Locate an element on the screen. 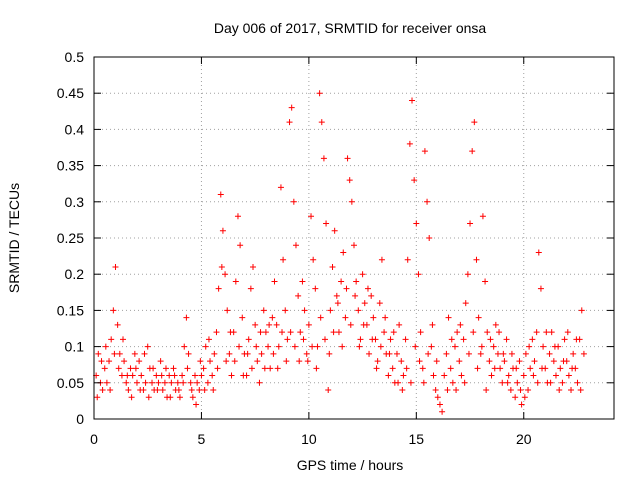  y-tick-label: 0.25 is located at coordinates (70, 238).